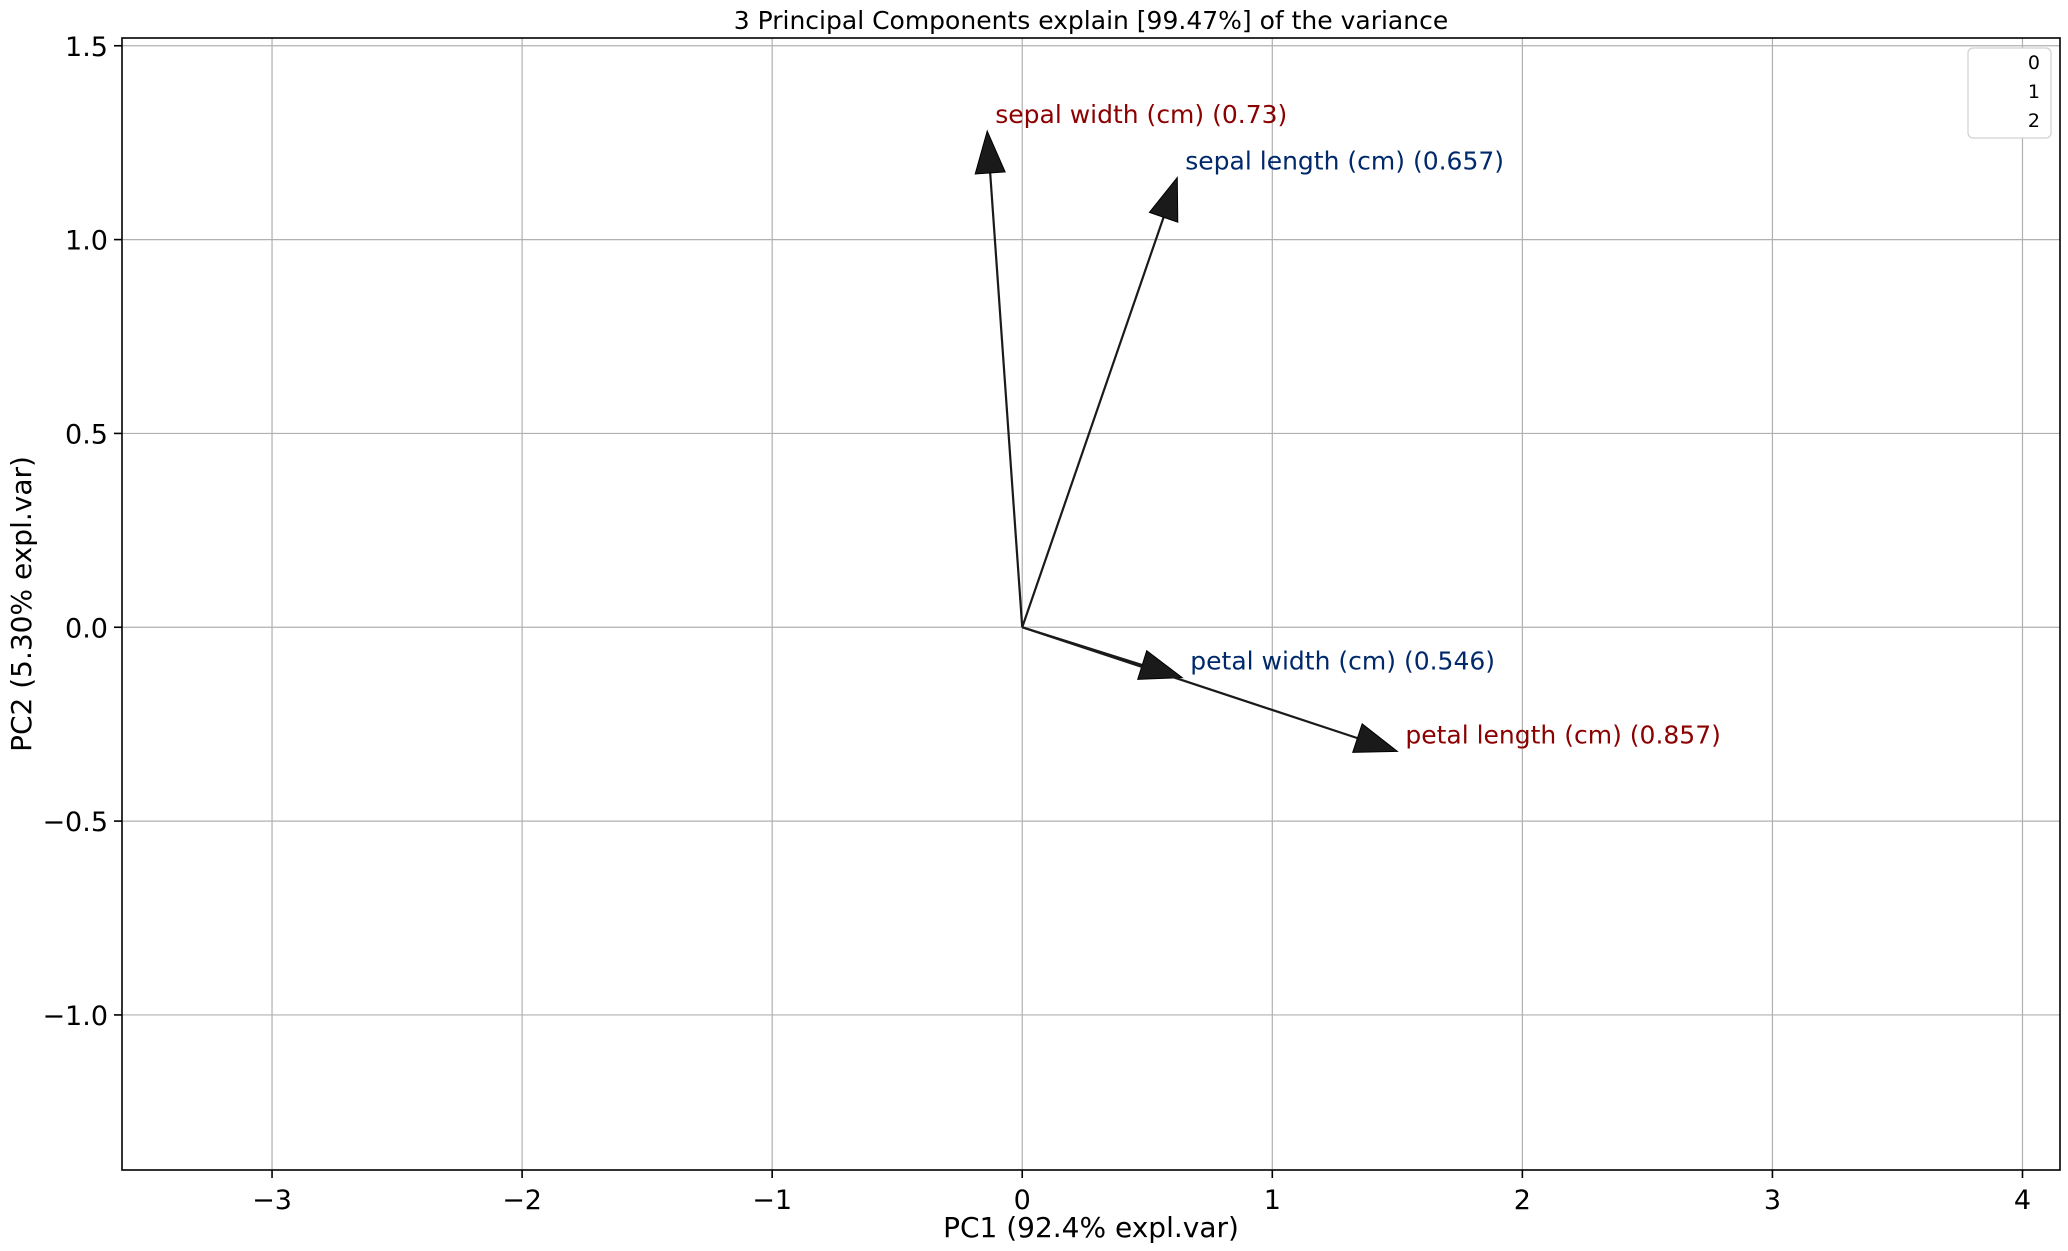  Describe the element at coordinates (1091, 1227) in the screenshot. I see `x-axis-label: PC1 (92.4% expl.var)` at that location.